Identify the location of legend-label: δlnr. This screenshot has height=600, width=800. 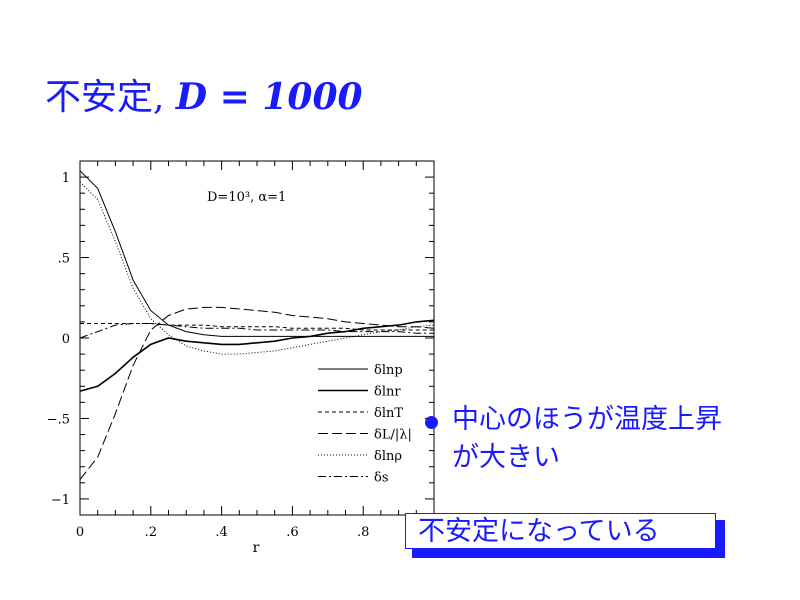
(387, 392).